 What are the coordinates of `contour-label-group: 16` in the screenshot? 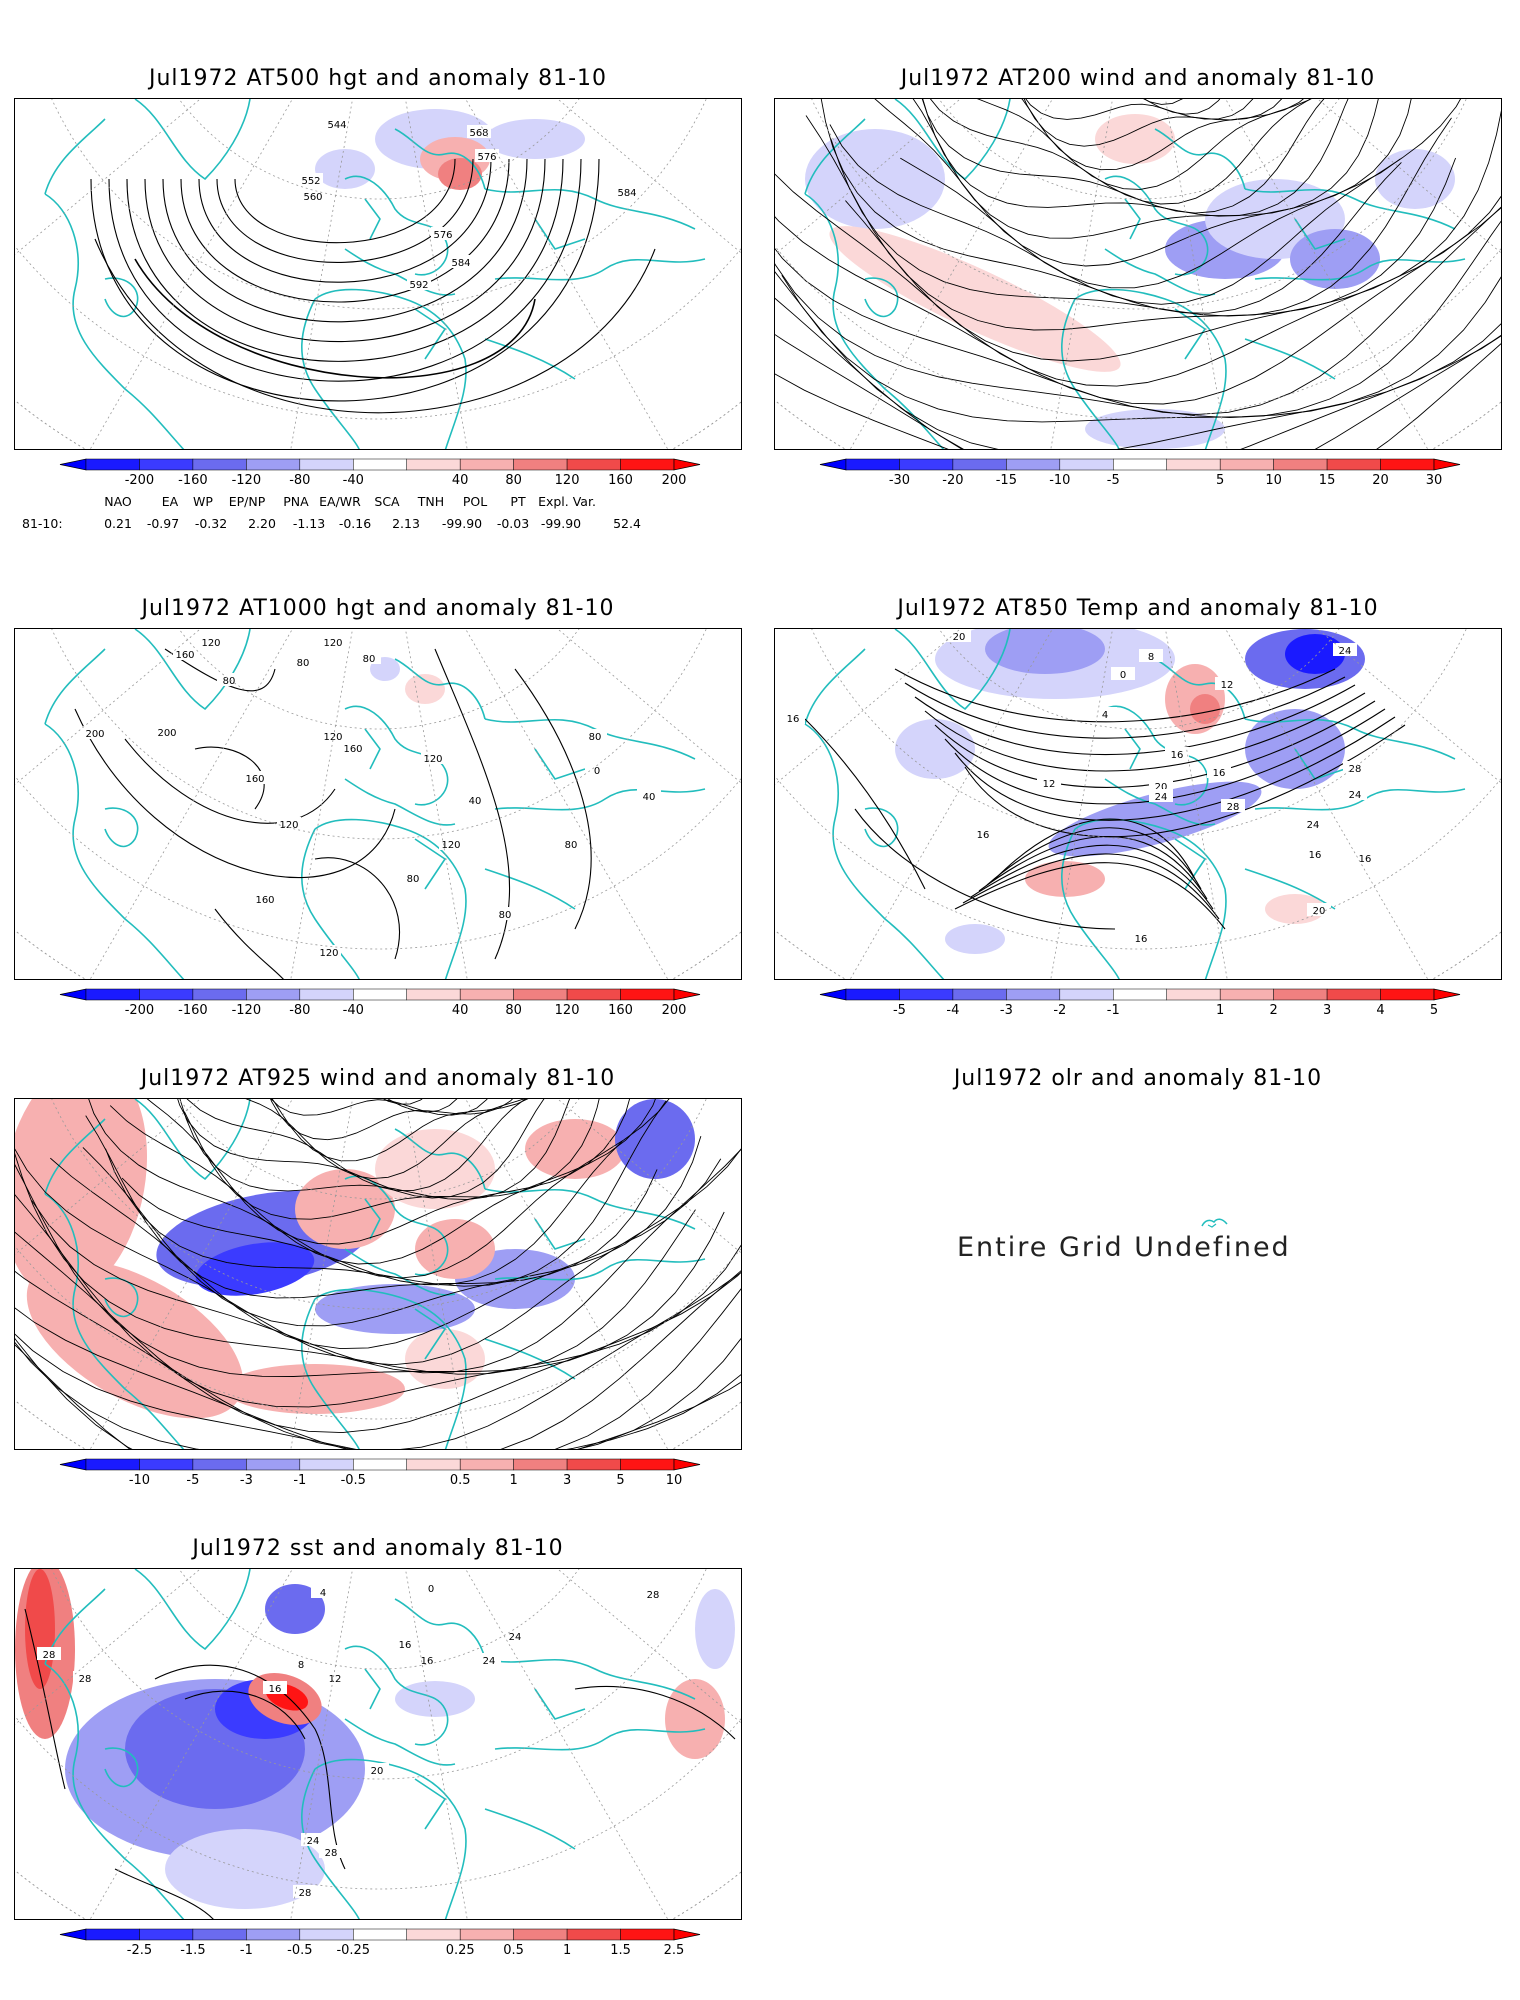 It's located at (1365, 858).